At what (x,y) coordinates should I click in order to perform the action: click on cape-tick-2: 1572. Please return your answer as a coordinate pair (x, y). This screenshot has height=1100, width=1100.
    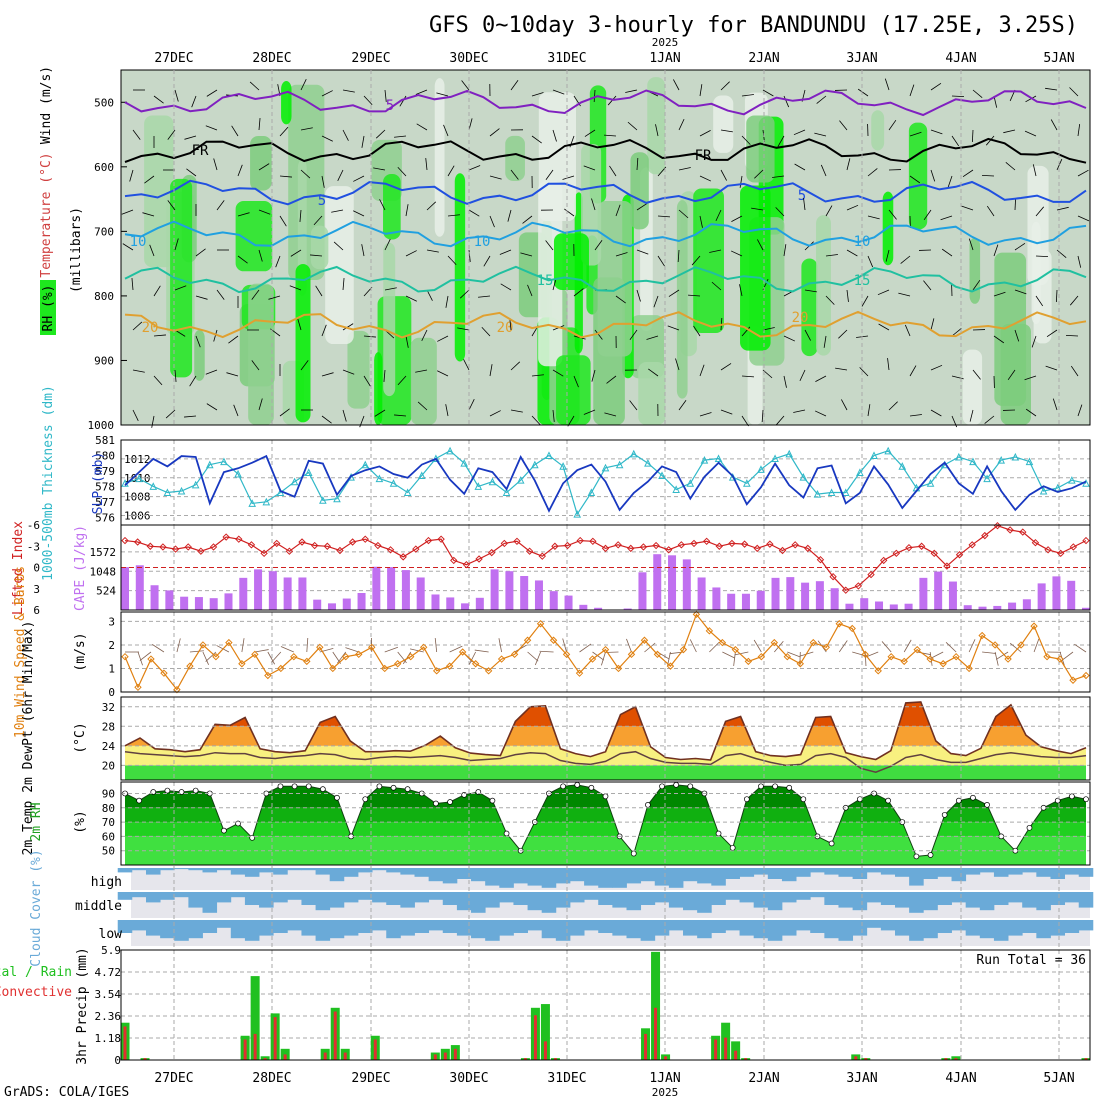
    Looking at the image, I should click on (103, 552).